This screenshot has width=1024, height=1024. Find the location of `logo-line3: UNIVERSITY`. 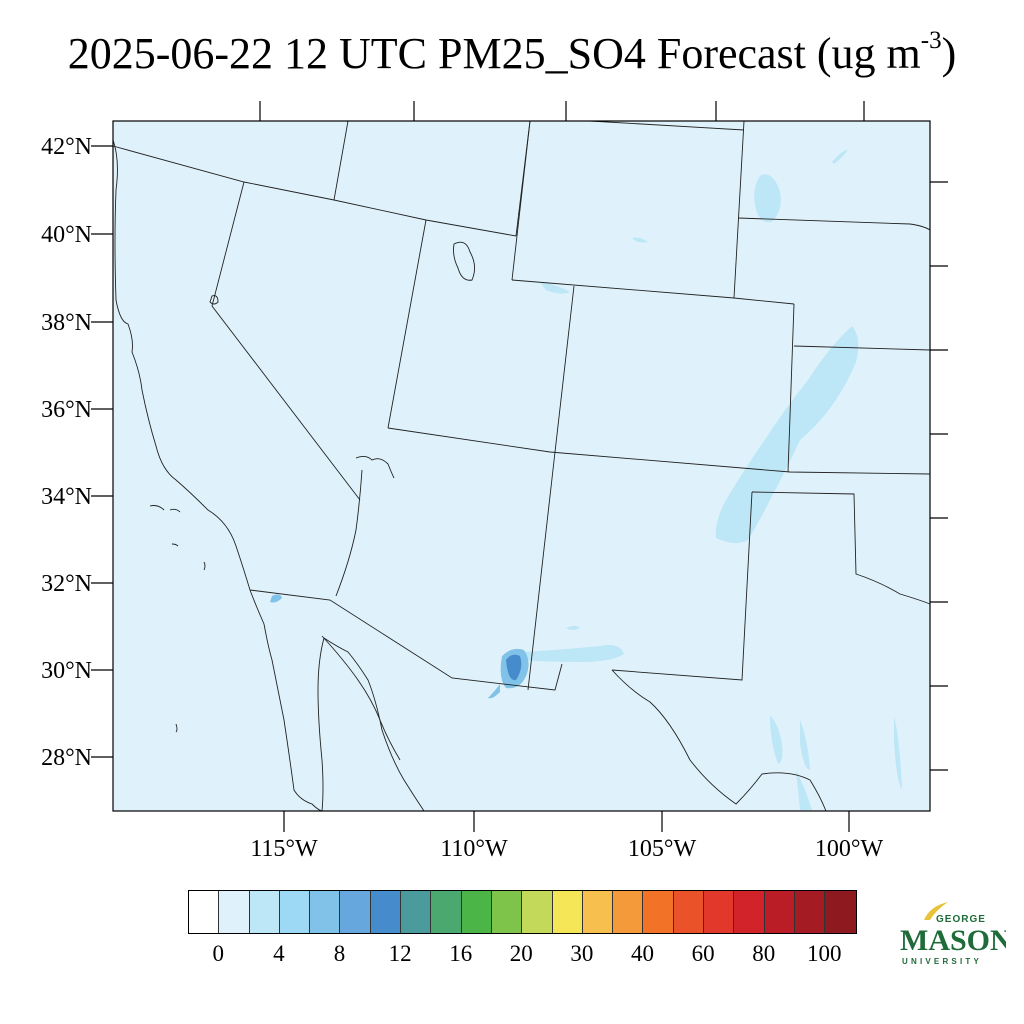

logo-line3: UNIVERSITY is located at coordinates (942, 961).